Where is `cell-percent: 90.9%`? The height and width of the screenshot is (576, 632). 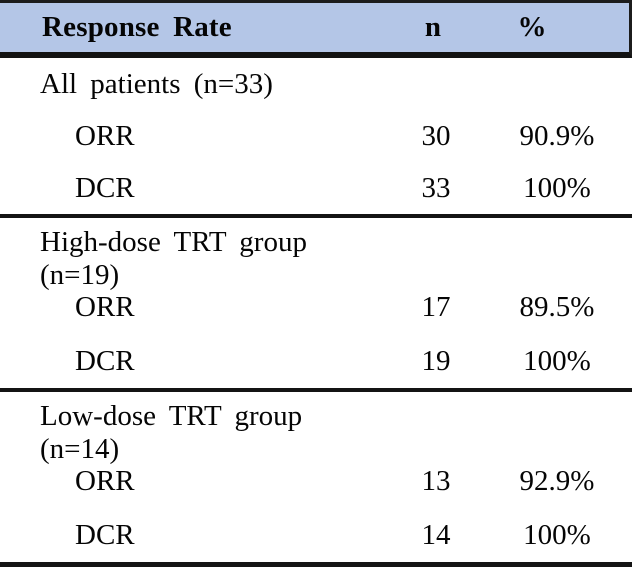 cell-percent: 90.9% is located at coordinates (557, 135).